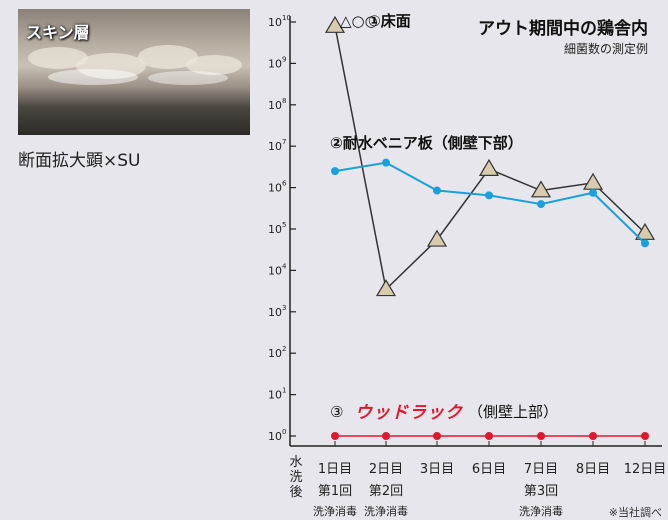 The width and height of the screenshot is (668, 520). I want to click on y-tick-label-1: 10⁹, so click(277, 62).